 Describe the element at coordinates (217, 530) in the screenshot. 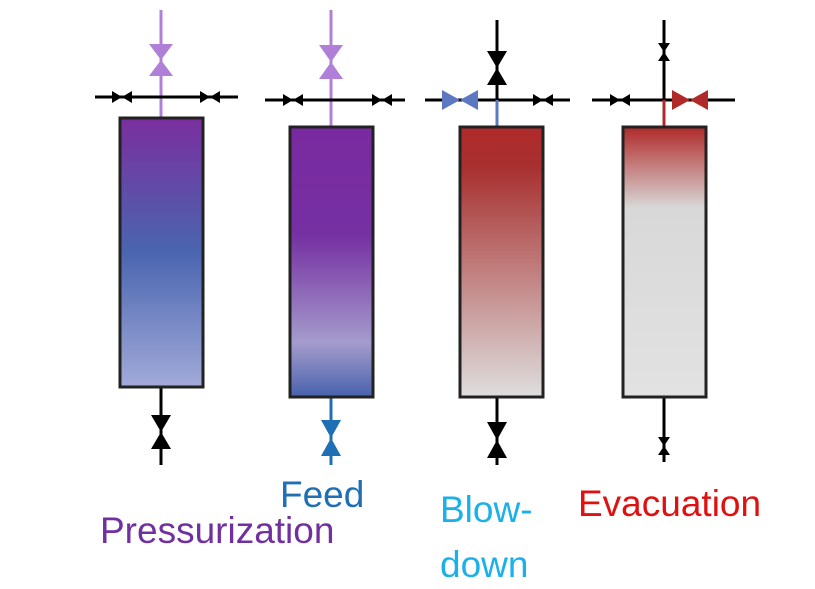

I see `label-pressurization: Pressurization` at that location.